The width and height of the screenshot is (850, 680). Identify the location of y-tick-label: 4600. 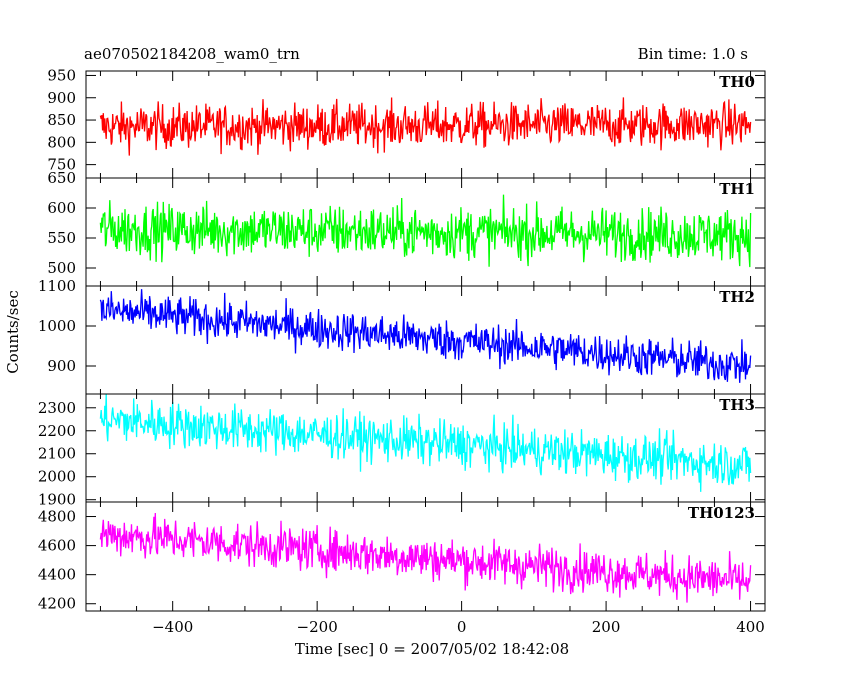
(57, 546).